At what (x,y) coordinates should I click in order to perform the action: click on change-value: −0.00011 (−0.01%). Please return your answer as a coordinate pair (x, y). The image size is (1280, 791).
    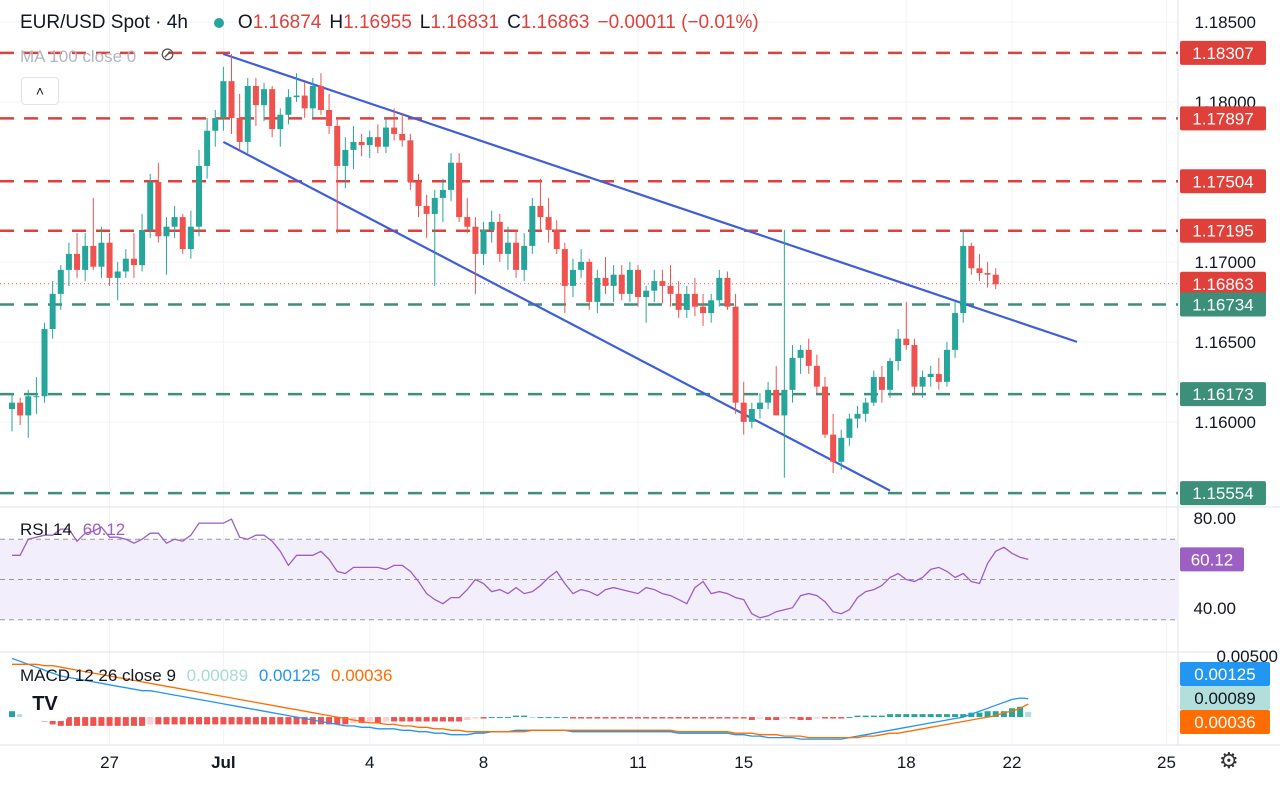
    Looking at the image, I should click on (678, 22).